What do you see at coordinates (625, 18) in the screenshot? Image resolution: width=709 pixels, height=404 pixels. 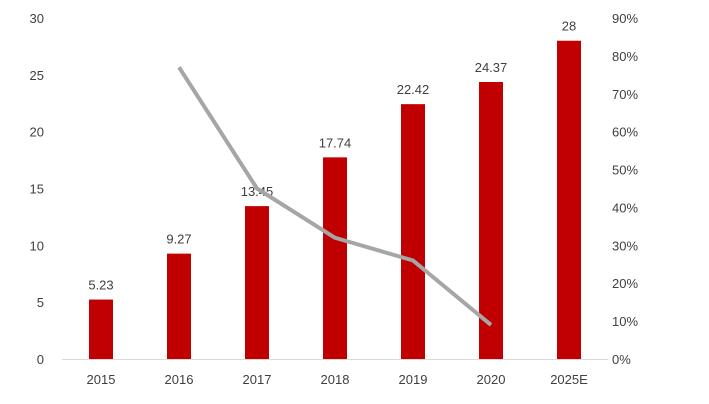 I see `y-right-tick-label: 90%` at bounding box center [625, 18].